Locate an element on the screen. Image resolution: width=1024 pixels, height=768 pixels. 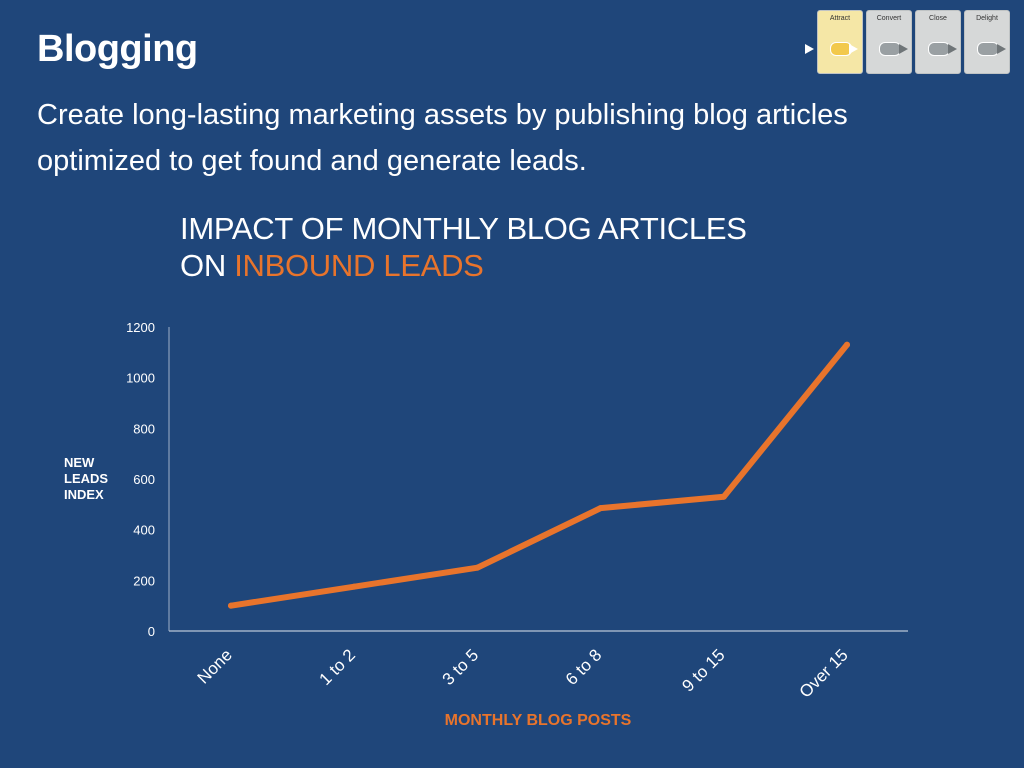
y-tick-label: 400 is located at coordinates (144, 530).